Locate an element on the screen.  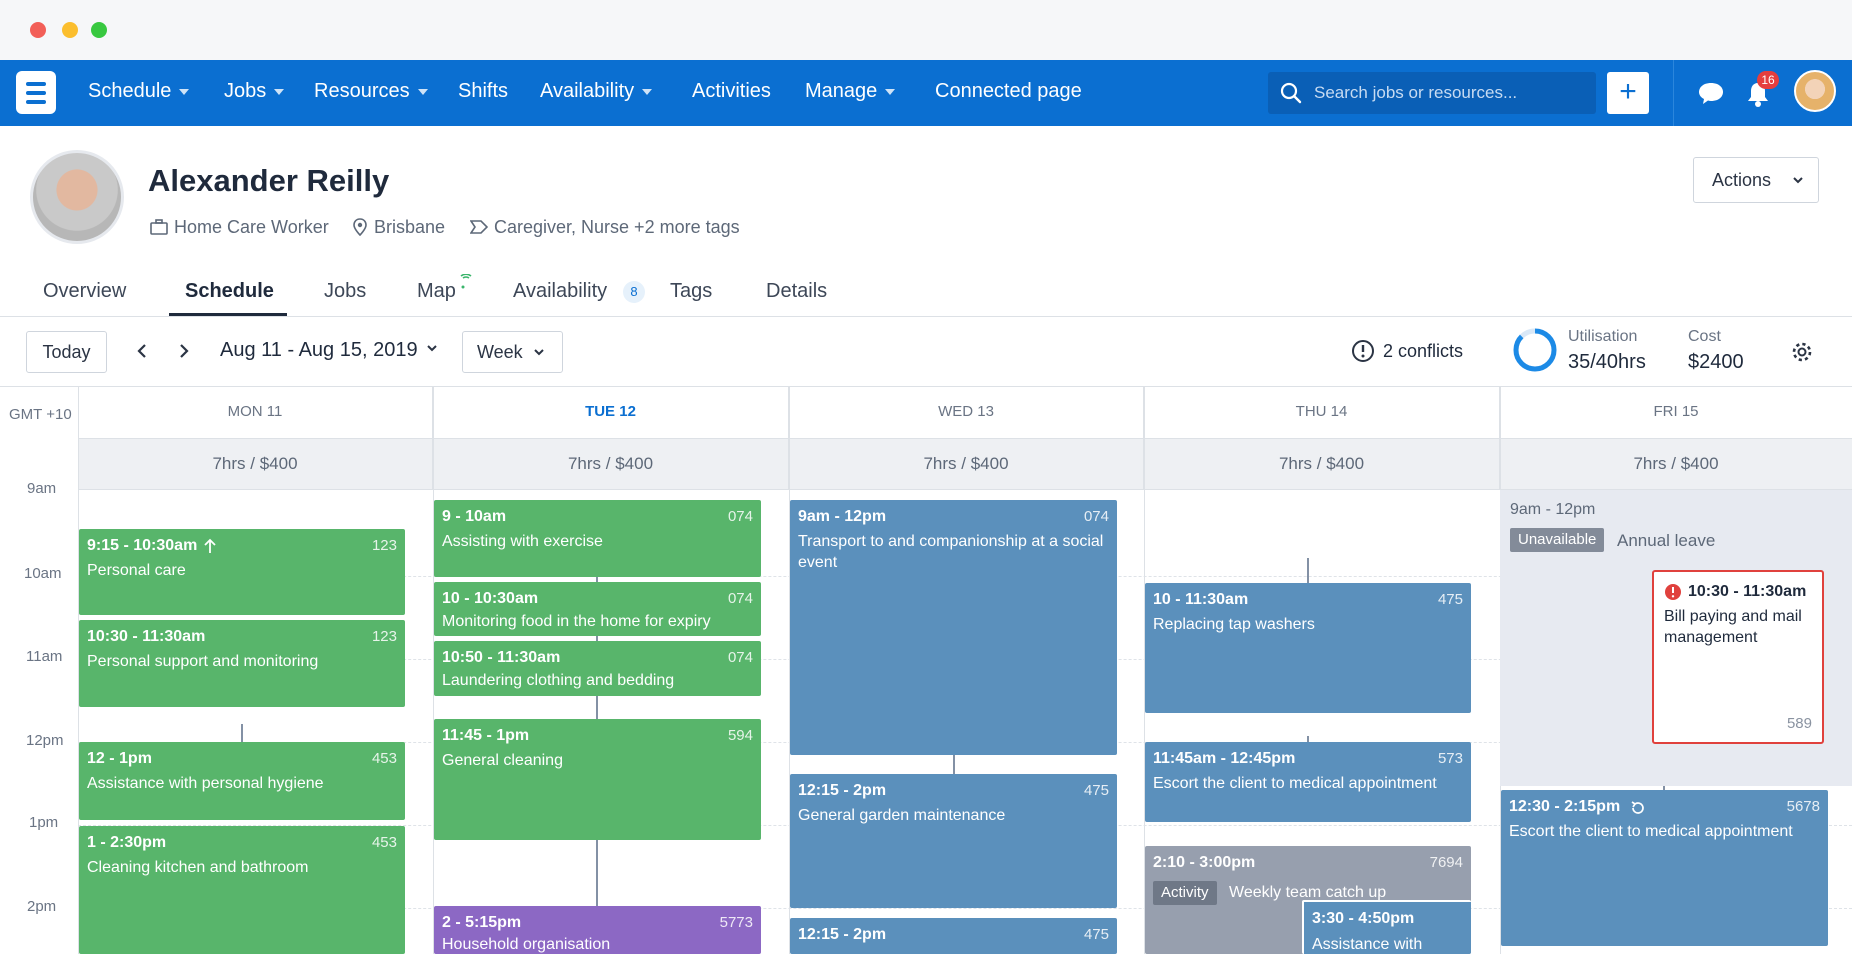
job-title: General garden maintenance is located at coordinates (902, 815).